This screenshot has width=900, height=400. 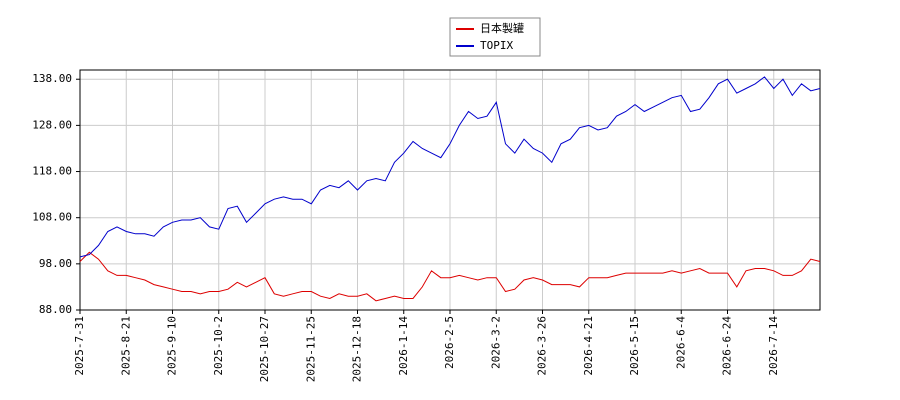 I want to click on y-tick-label: 138.00, so click(x=52, y=78).